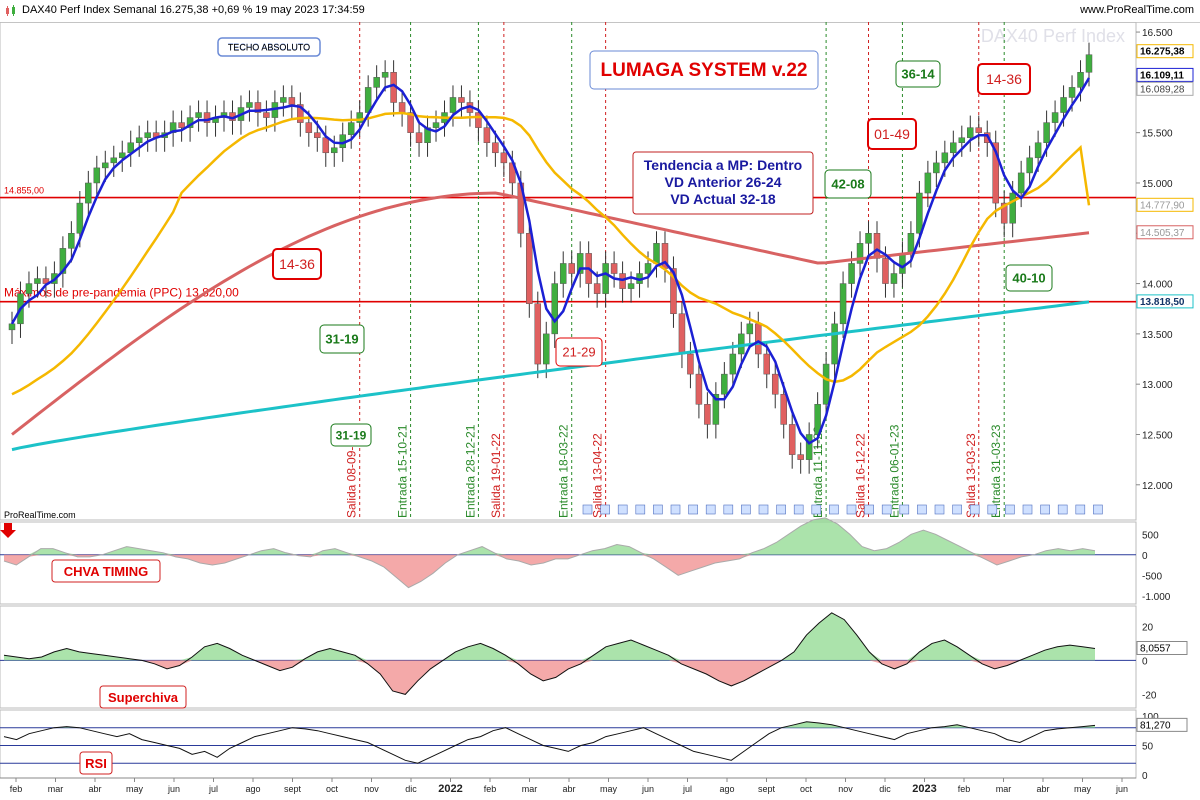 Image resolution: width=1200 pixels, height=800 pixels. I want to click on signal-label: Entrada 28-12-21, so click(470, 471).